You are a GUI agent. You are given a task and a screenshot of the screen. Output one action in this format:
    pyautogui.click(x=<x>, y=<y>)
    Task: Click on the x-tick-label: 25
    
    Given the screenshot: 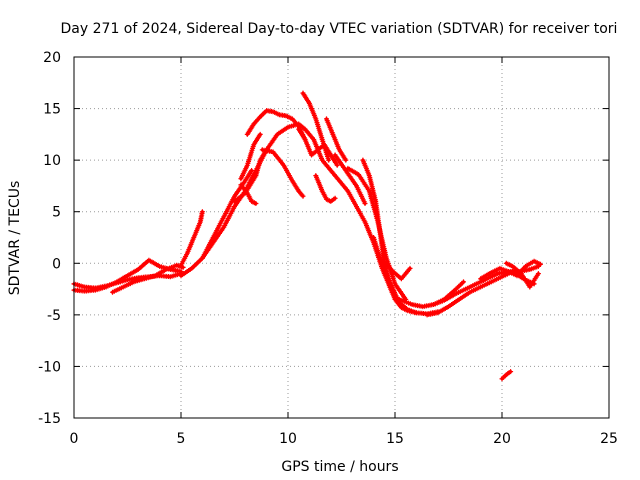 What is the action you would take?
    pyautogui.click(x=609, y=439)
    